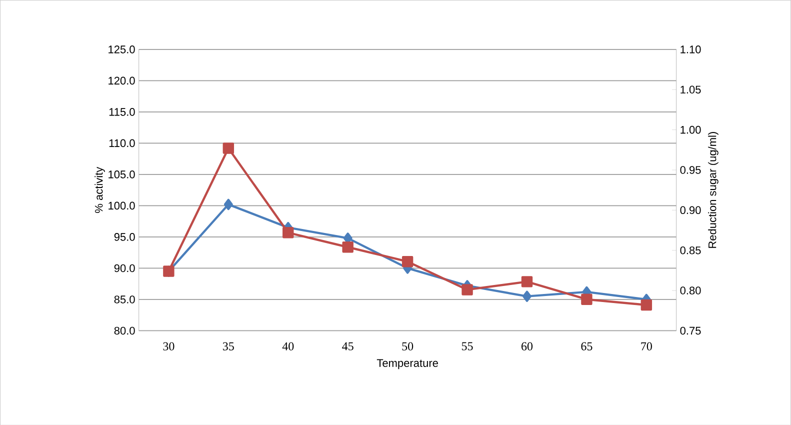 The height and width of the screenshot is (425, 791). Describe the element at coordinates (690, 49) in the screenshot. I see `y2-tick-label: 1.10` at that location.